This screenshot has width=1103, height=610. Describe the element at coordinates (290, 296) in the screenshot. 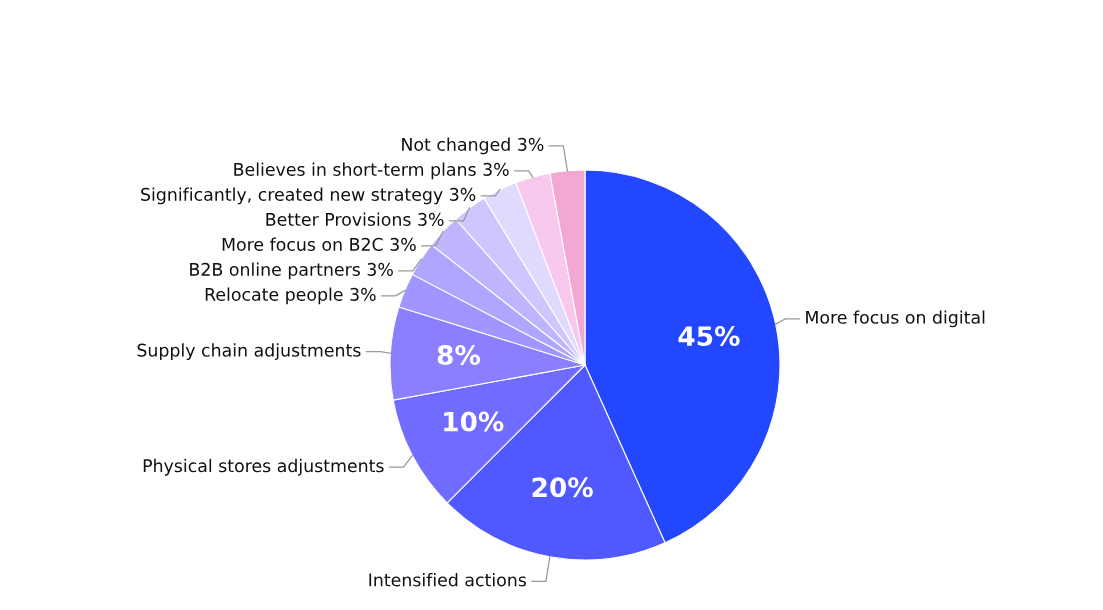

I see `slice-label: Relocate people 3%` at that location.